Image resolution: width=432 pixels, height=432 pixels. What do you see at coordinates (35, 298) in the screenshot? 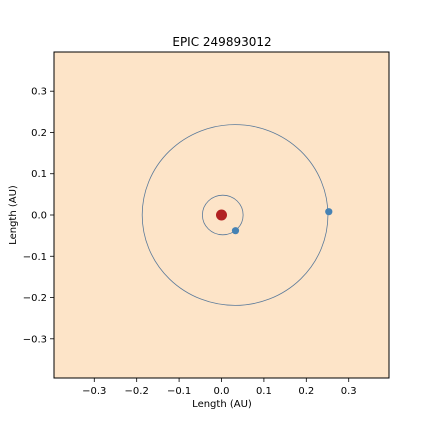
I see `y-tick-label: −0.2` at bounding box center [35, 298].